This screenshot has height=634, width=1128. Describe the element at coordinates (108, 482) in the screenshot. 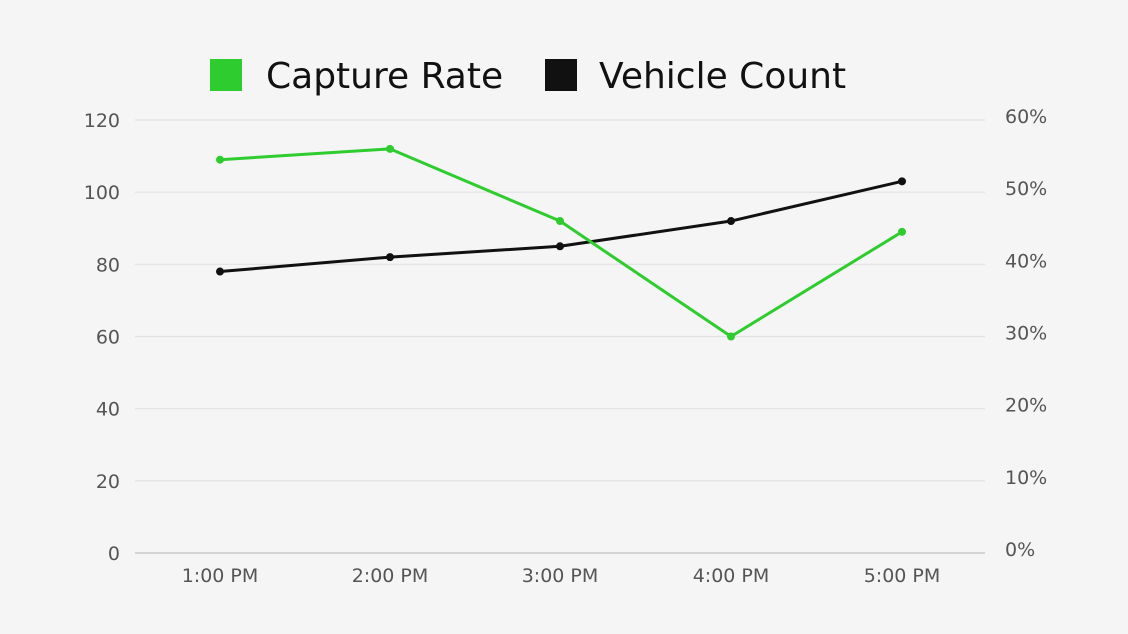

I see `left-tick-label: 20` at that location.